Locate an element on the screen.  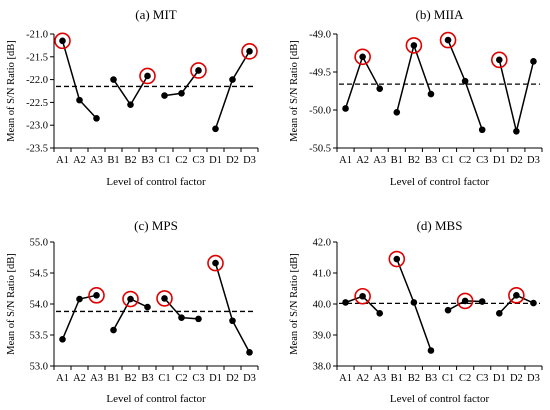
y-tick-label: -49.0 is located at coordinates (320, 35).